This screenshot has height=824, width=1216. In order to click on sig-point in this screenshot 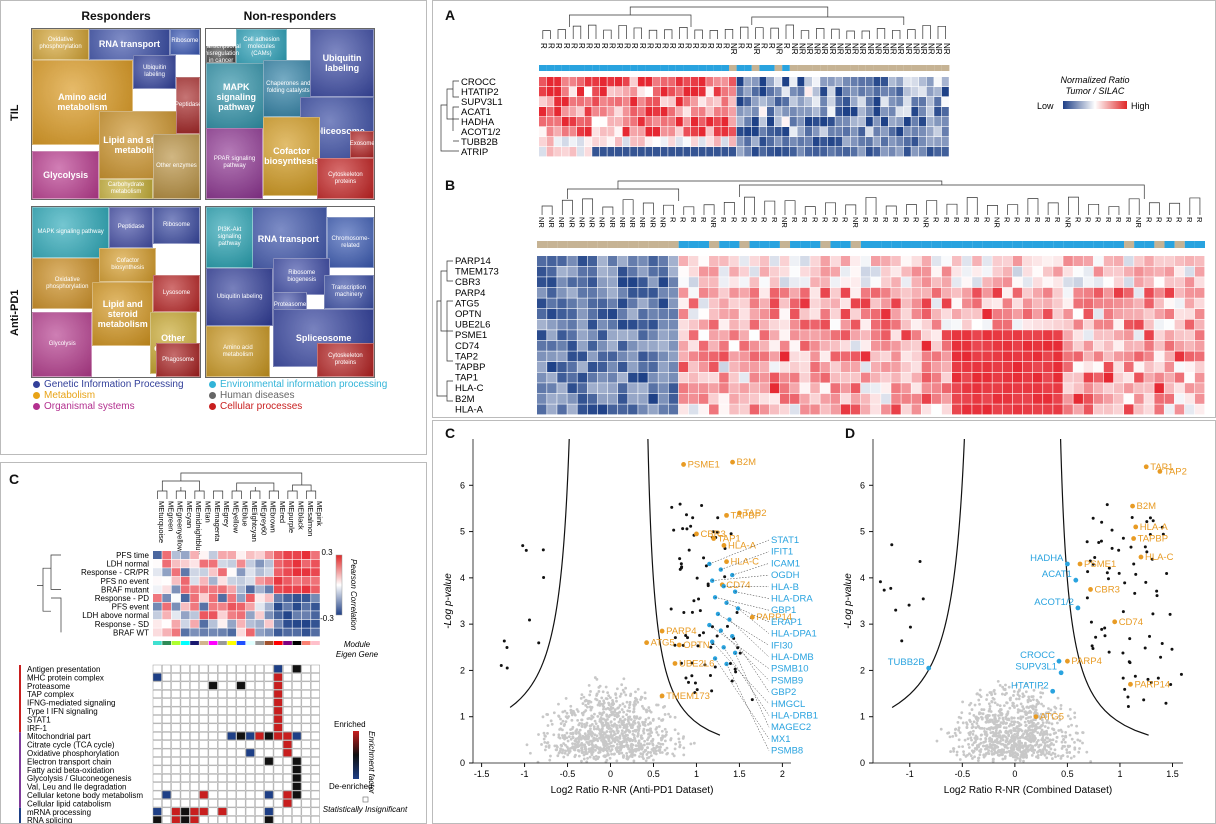, I will do `click(681, 663)`.